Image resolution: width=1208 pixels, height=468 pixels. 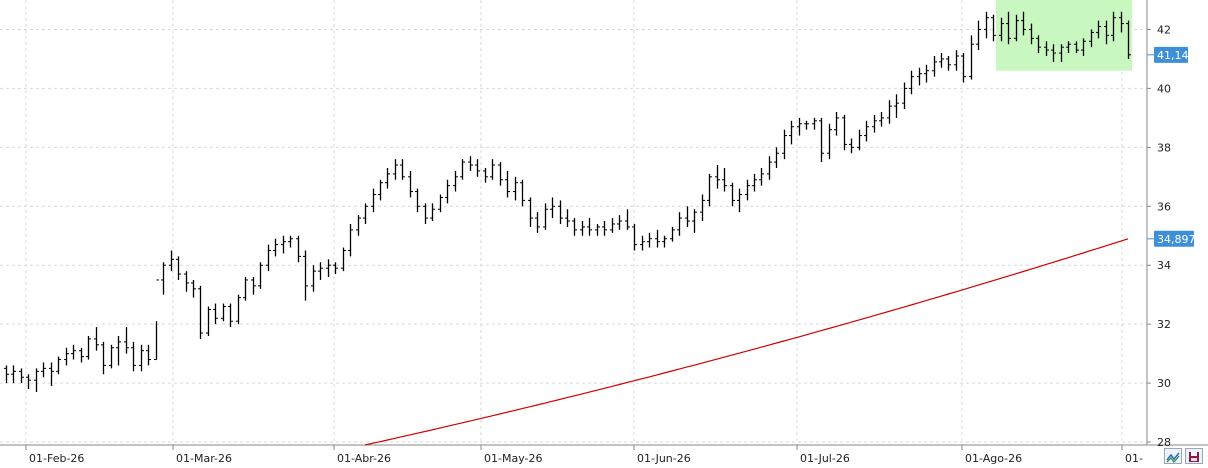 I want to click on last-price-label: 41,14, so click(x=1173, y=55).